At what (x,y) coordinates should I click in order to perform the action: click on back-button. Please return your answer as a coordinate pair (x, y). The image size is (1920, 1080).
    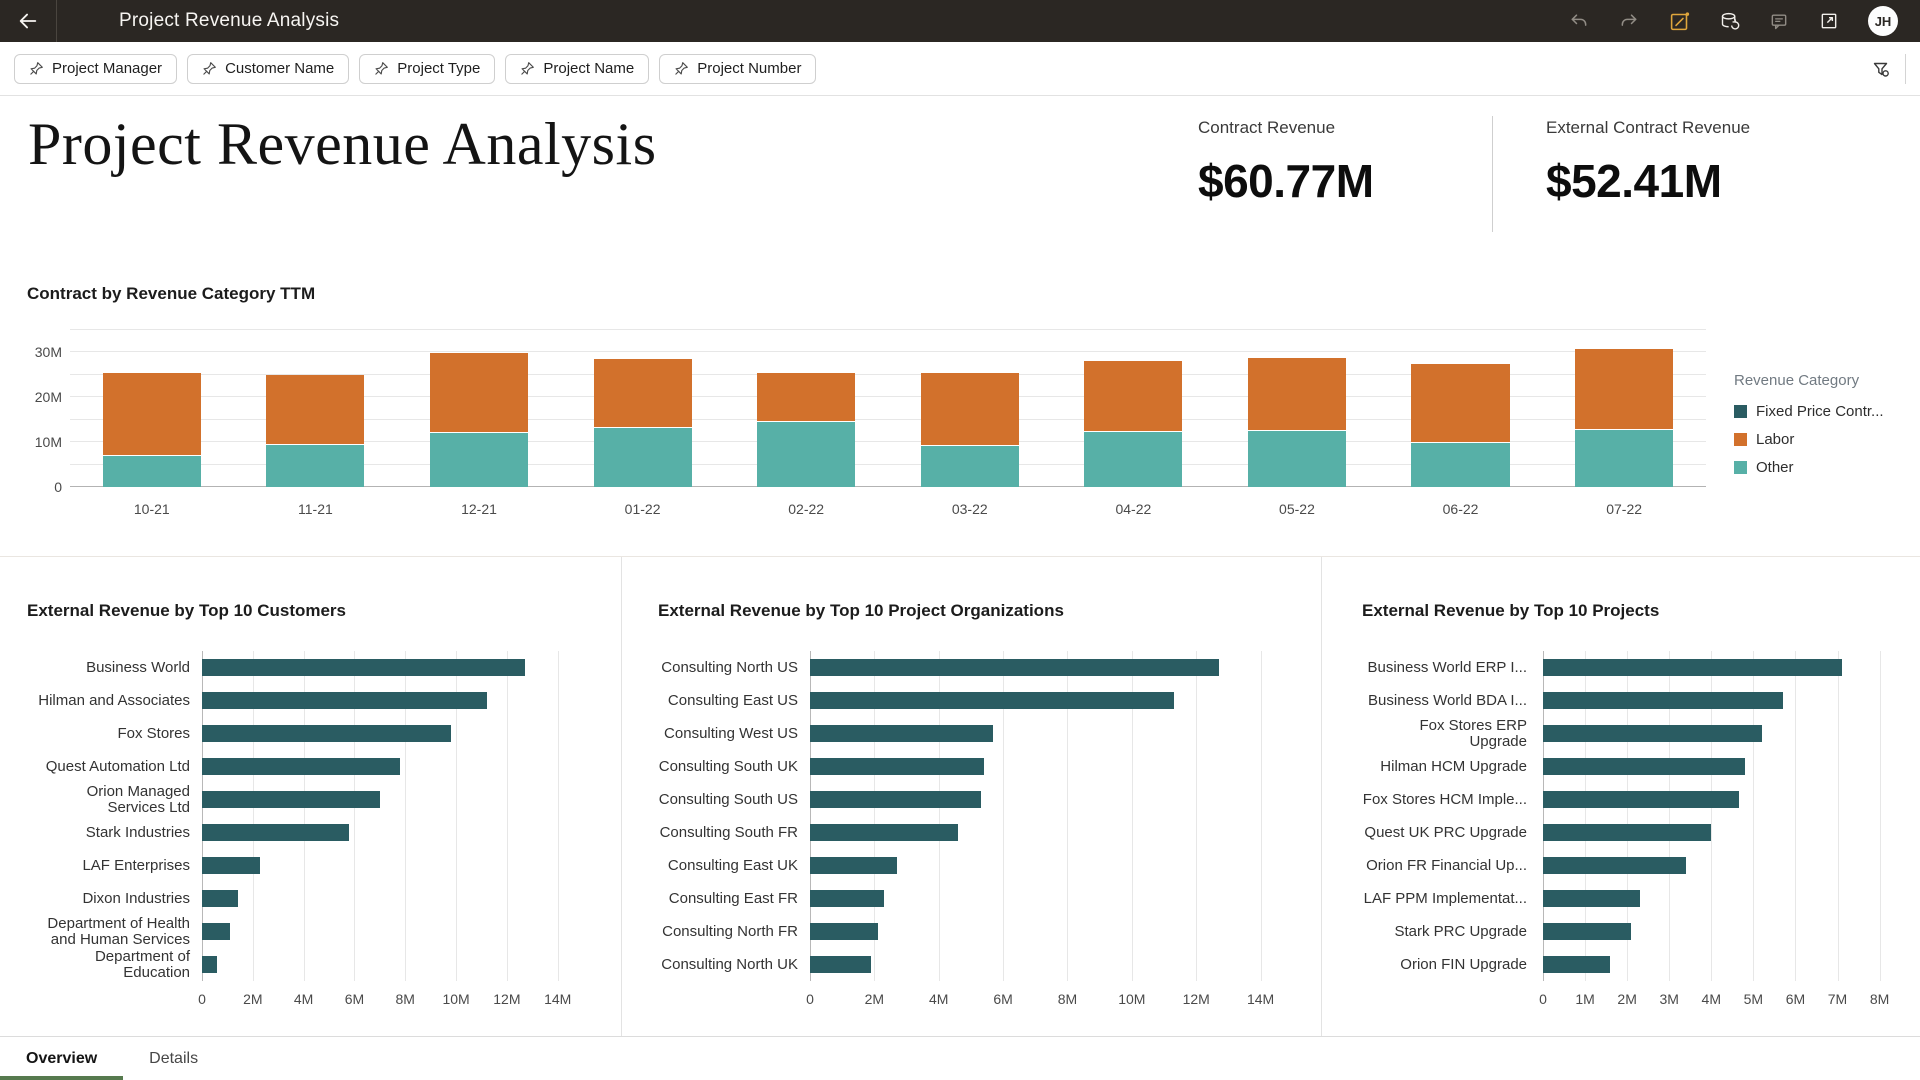
    Looking at the image, I should click on (28, 21).